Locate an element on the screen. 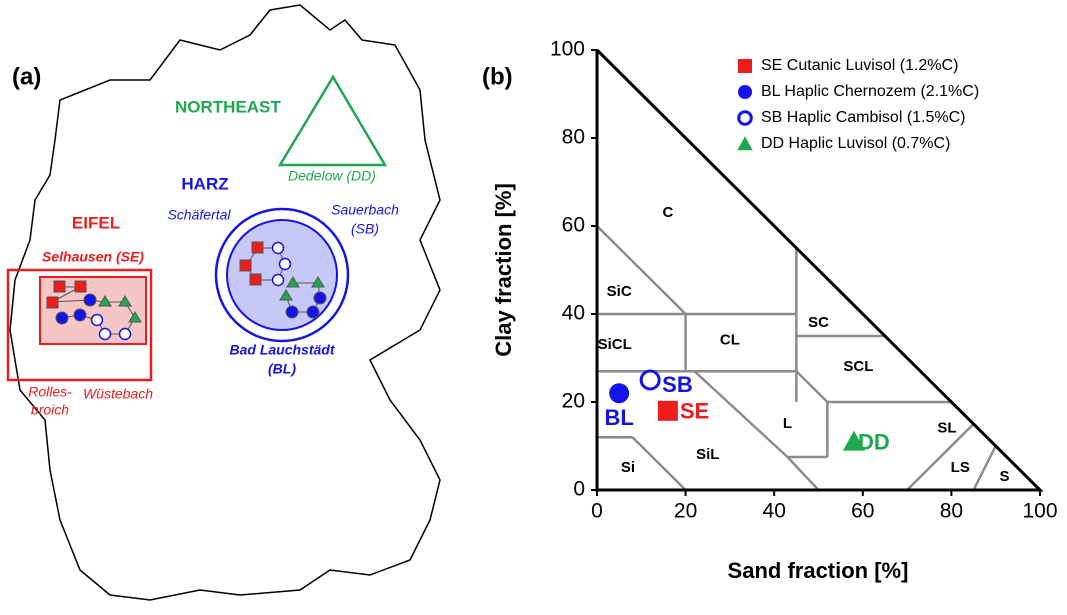 This screenshot has height=615, width=1067. northeast-triangle is located at coordinates (332, 120).